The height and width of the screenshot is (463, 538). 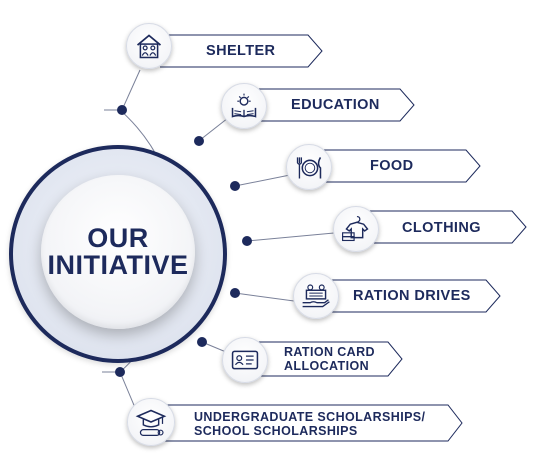 What do you see at coordinates (149, 46) in the screenshot?
I see `house-family-icon` at bounding box center [149, 46].